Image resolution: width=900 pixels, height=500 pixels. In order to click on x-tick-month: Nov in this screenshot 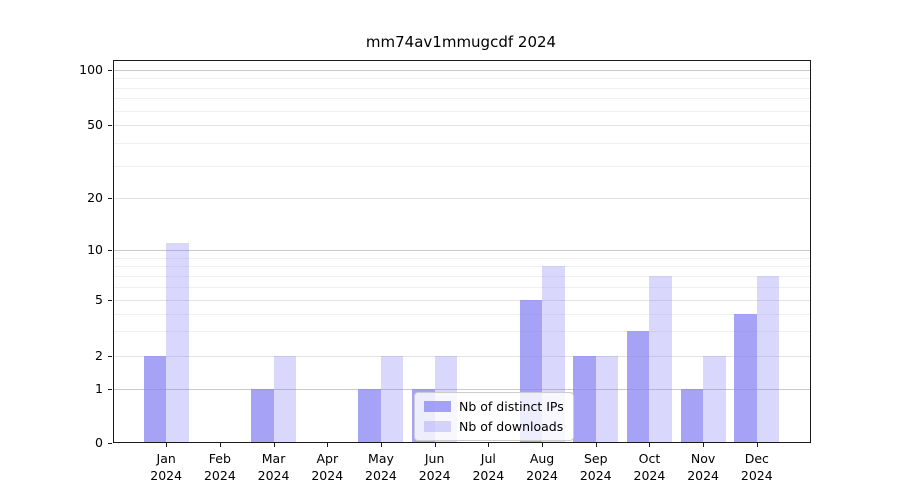, I will do `click(703, 458)`.